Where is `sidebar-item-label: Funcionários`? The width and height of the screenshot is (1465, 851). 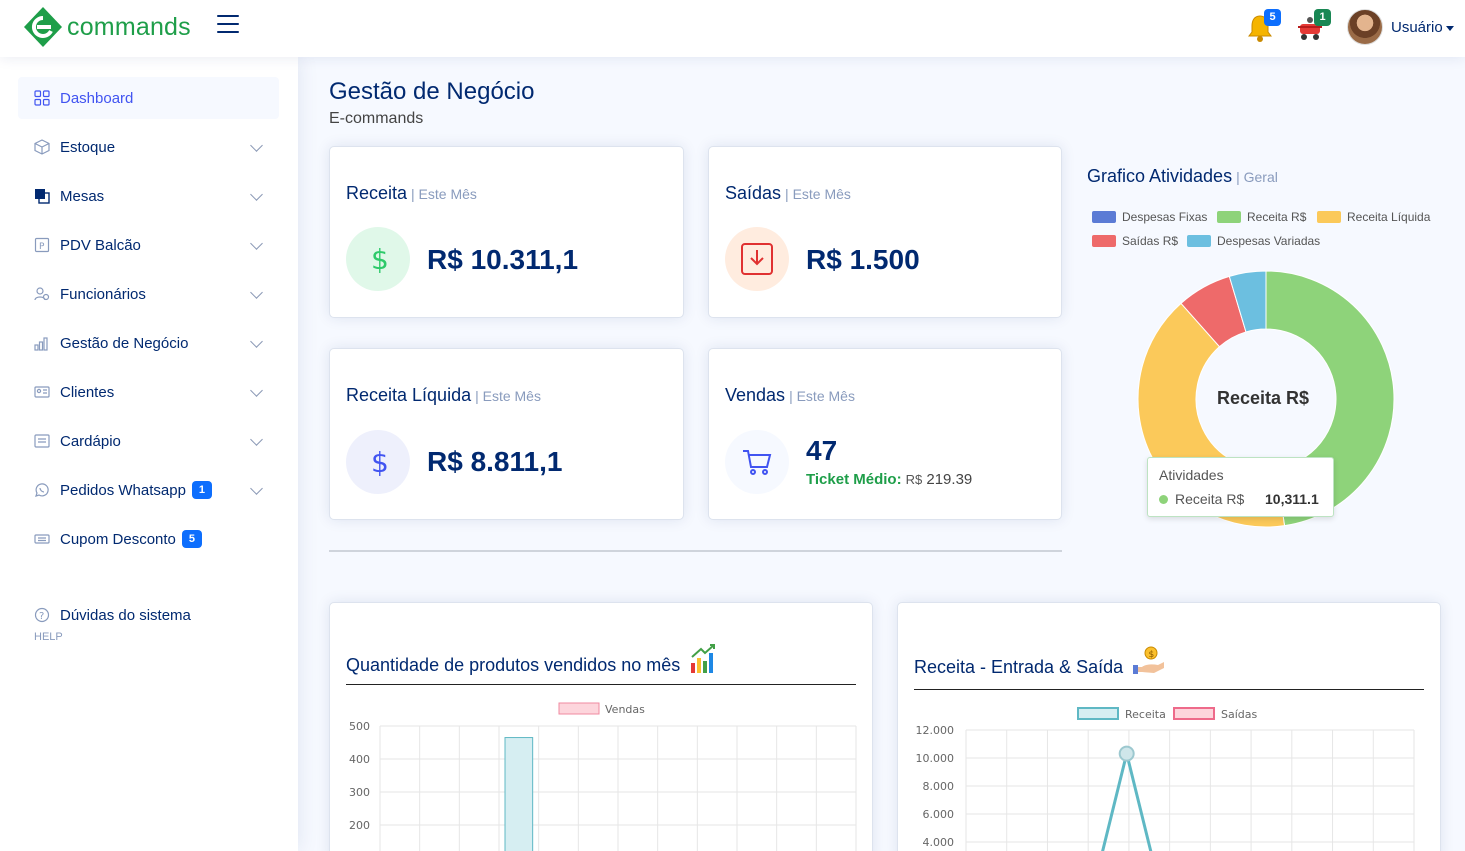 sidebar-item-label: Funcionários is located at coordinates (103, 294).